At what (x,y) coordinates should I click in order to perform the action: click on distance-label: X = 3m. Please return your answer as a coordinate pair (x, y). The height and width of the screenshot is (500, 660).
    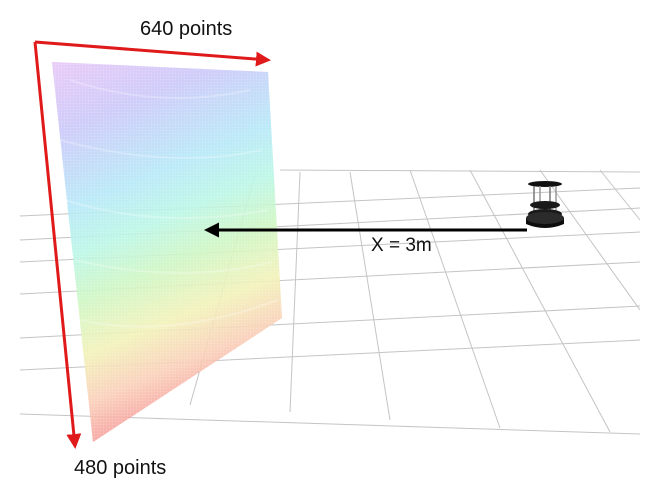
    Looking at the image, I should click on (401, 245).